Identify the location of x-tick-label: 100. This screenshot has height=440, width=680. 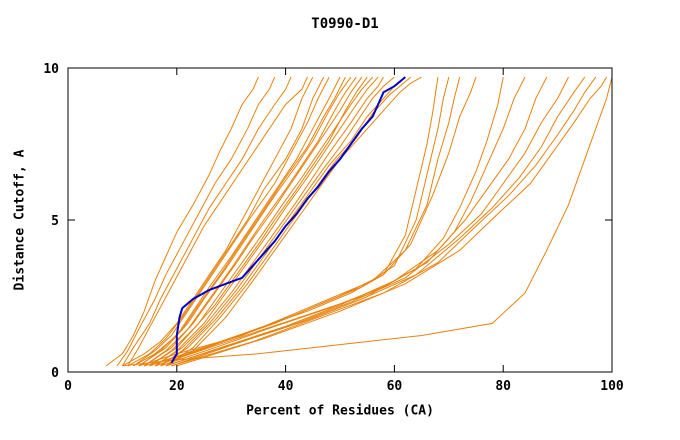
(612, 386).